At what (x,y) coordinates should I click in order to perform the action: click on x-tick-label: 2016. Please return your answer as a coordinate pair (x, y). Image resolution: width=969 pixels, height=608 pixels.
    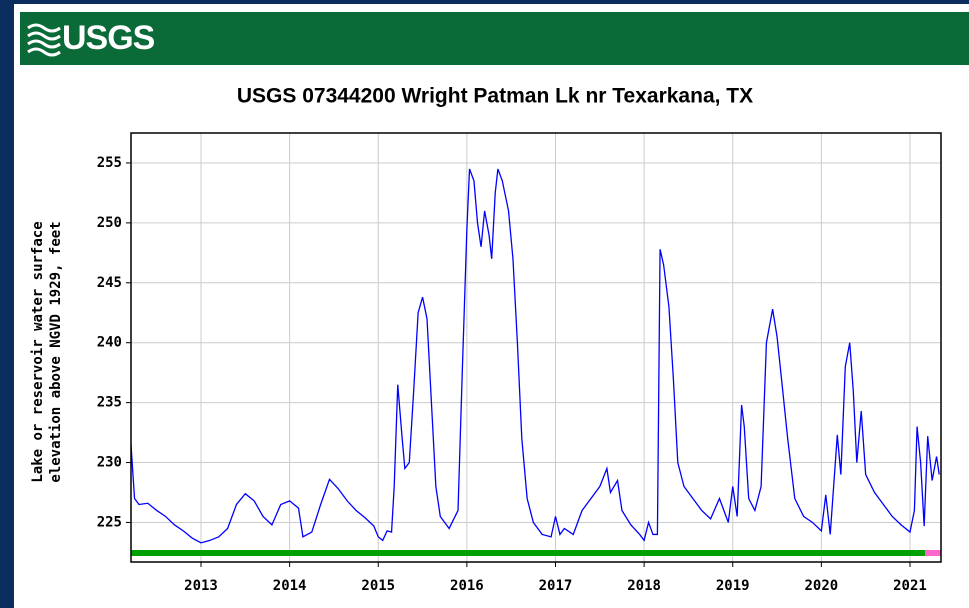
    Looking at the image, I should click on (467, 586).